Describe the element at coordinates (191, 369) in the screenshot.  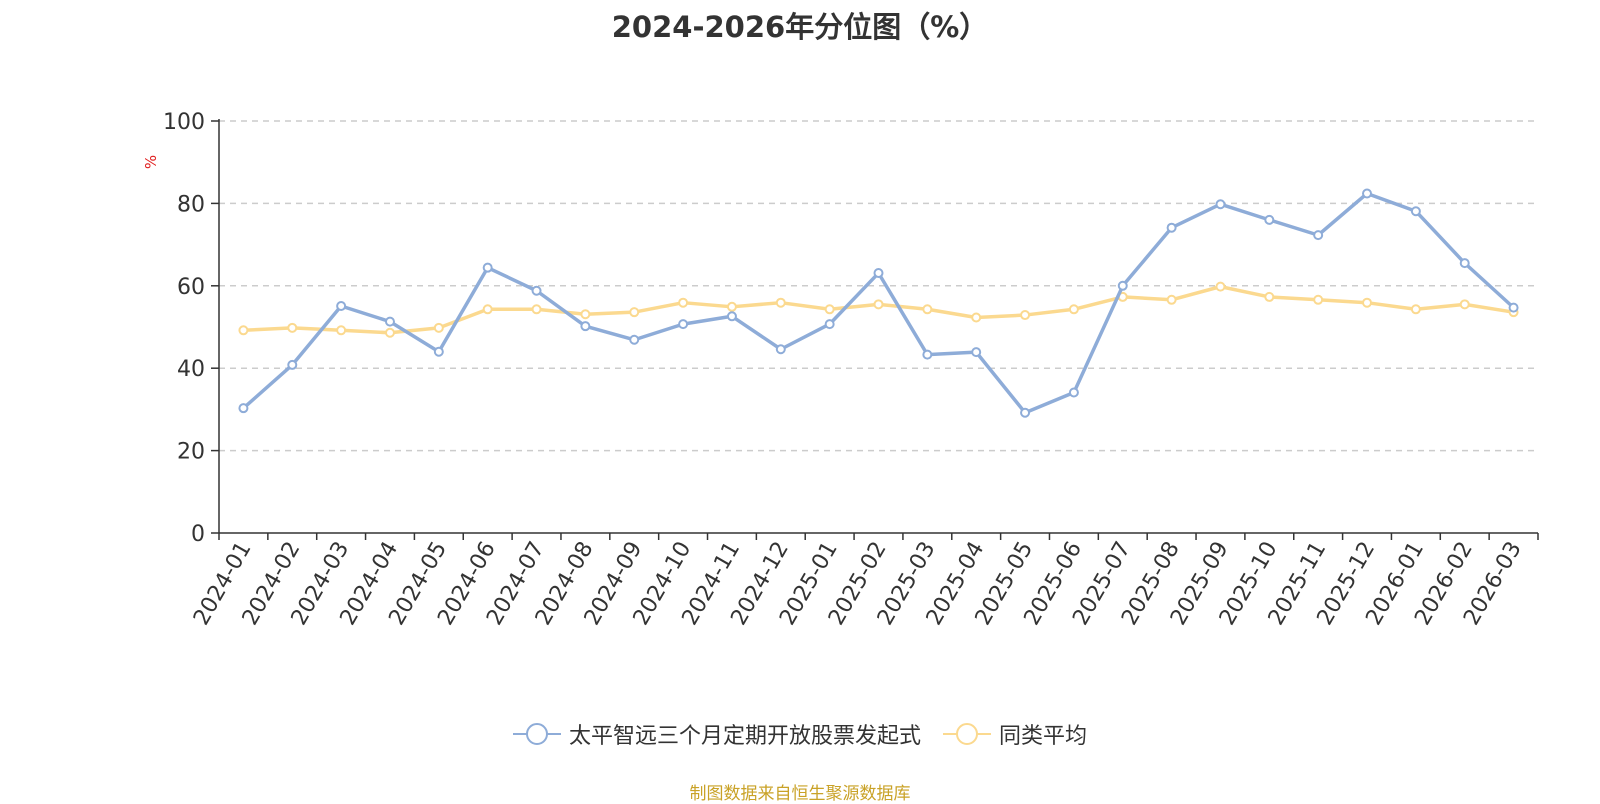
I see `y-tick-label-40: 40` at that location.